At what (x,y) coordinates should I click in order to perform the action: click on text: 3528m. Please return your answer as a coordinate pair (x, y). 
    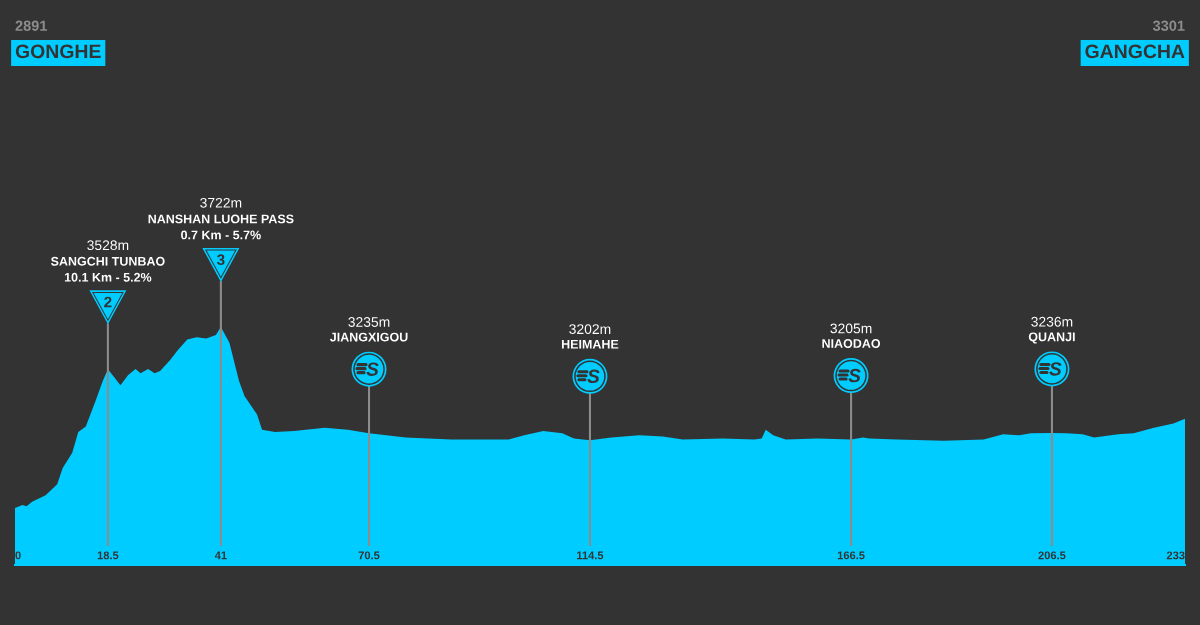
    Looking at the image, I should click on (108, 245).